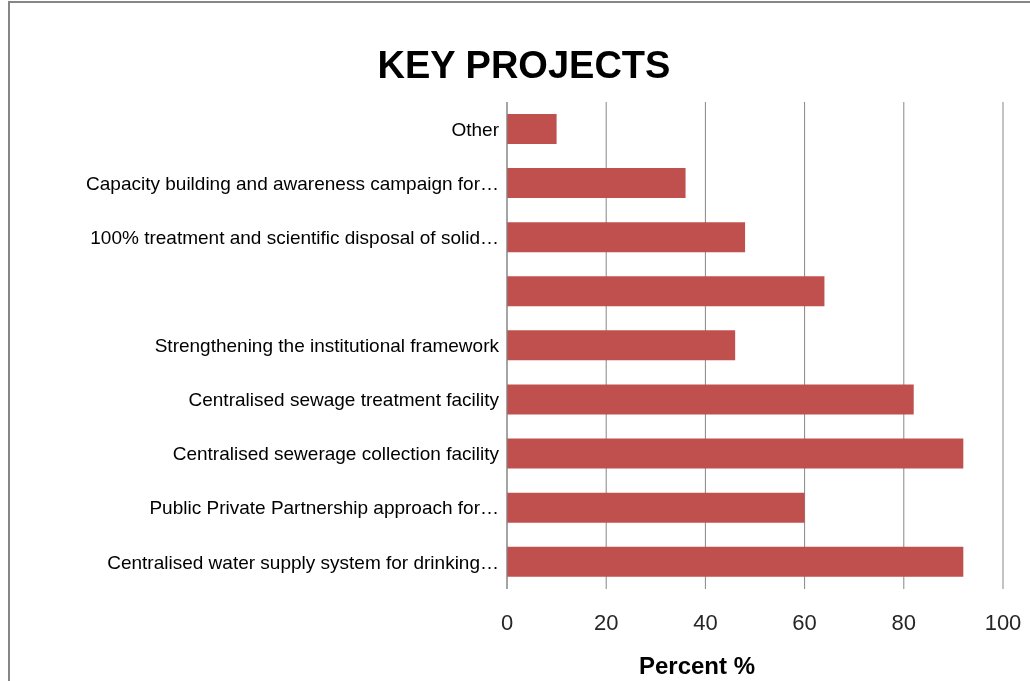 Image resolution: width=1030 pixels, height=681 pixels. I want to click on x-tick-label: 0, so click(507, 622).